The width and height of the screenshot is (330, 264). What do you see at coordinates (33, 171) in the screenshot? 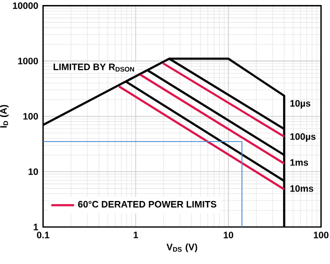
I see `y-tick-label: 10` at bounding box center [33, 171].